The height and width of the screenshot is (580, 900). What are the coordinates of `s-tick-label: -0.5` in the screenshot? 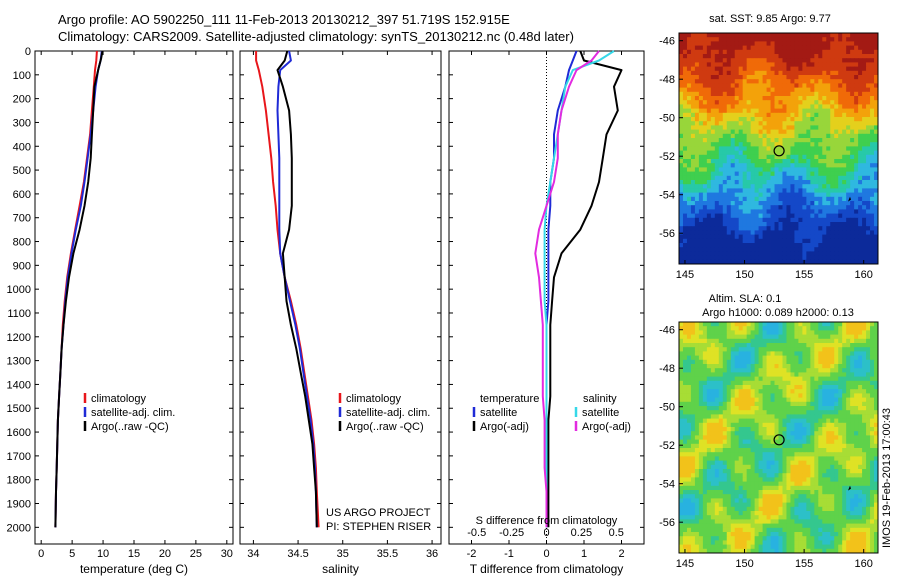 It's located at (476, 533).